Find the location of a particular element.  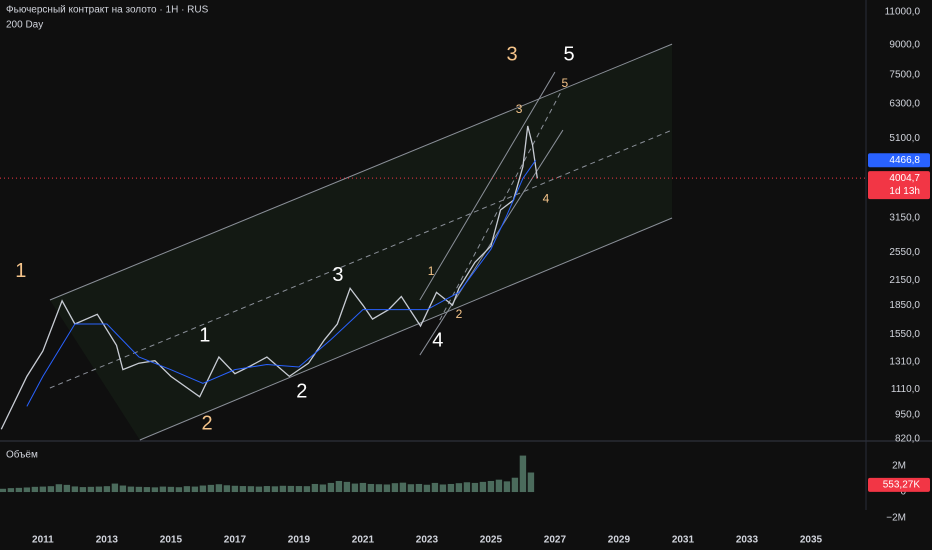

y-tick-label: 1550,0 is located at coordinates (904, 334).